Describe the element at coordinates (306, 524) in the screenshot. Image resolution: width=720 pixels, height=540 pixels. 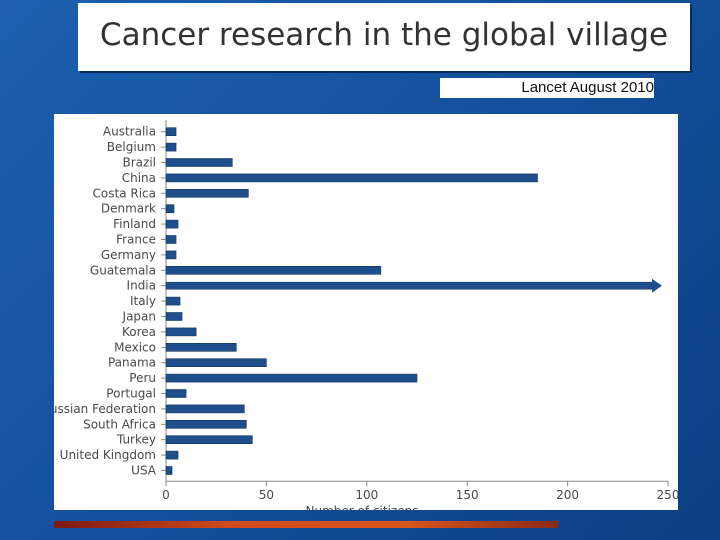
I see `decorative-bottom-bar` at that location.